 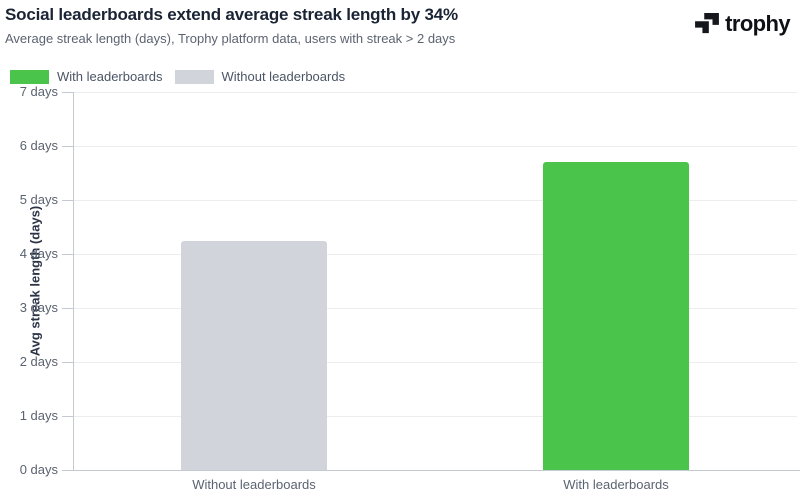 I want to click on legend-item-with-leaderboards: With leaderboards, so click(x=86, y=76).